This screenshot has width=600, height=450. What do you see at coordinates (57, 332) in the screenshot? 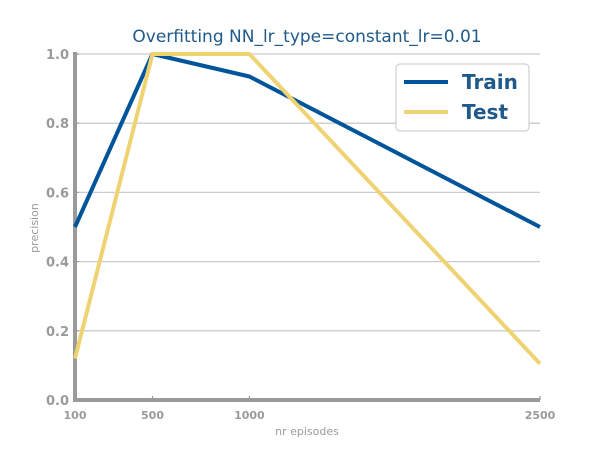
I see `y-tick-label: 0.2` at bounding box center [57, 332].